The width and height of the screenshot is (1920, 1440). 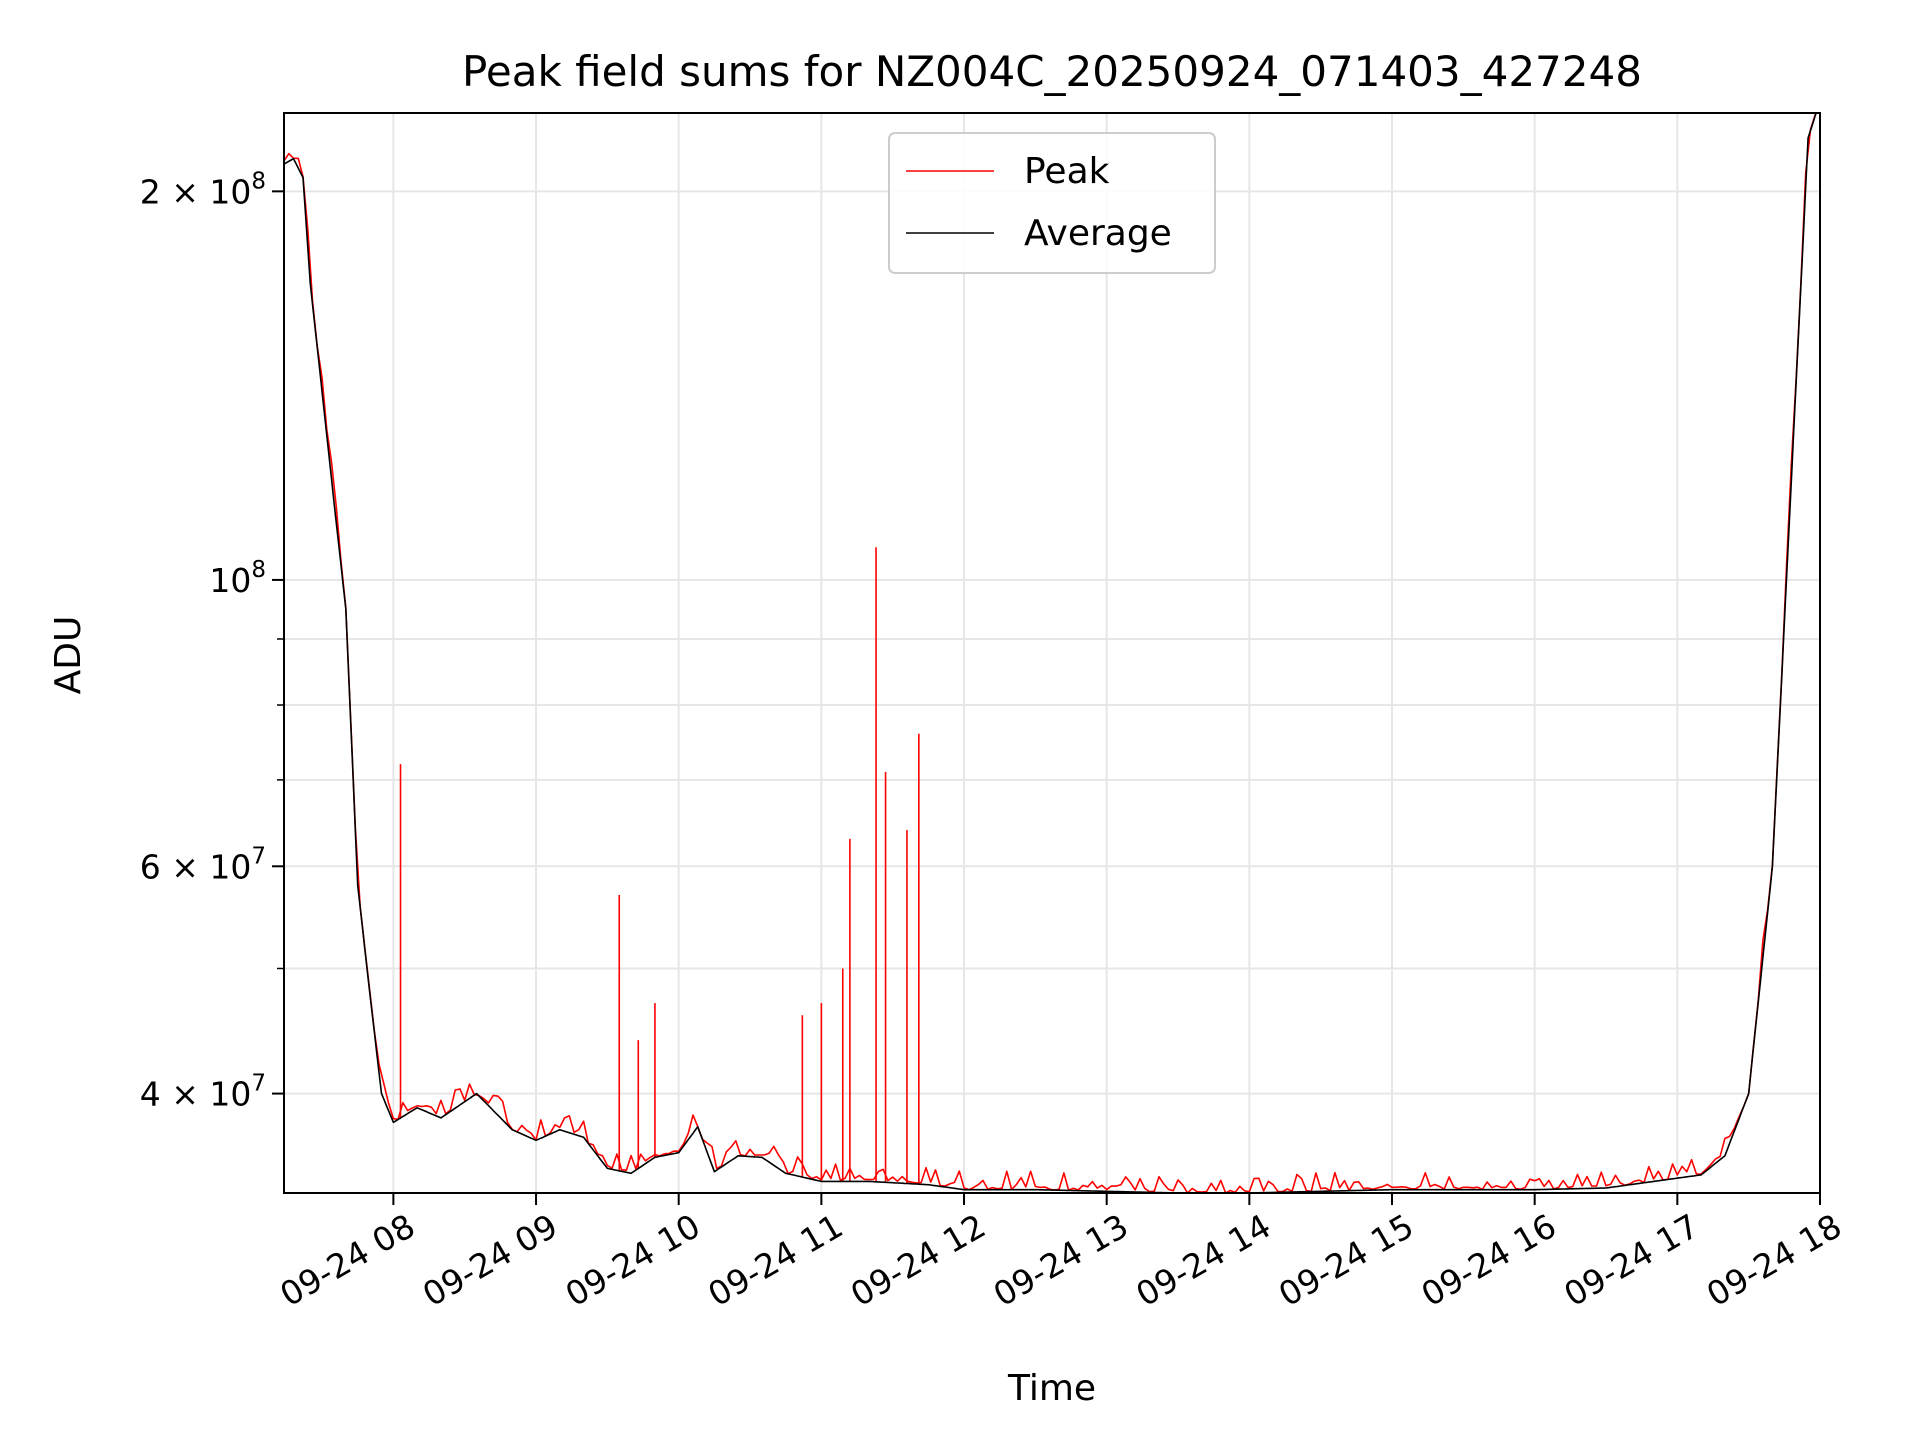 I want to click on legend-box, so click(x=1052, y=203).